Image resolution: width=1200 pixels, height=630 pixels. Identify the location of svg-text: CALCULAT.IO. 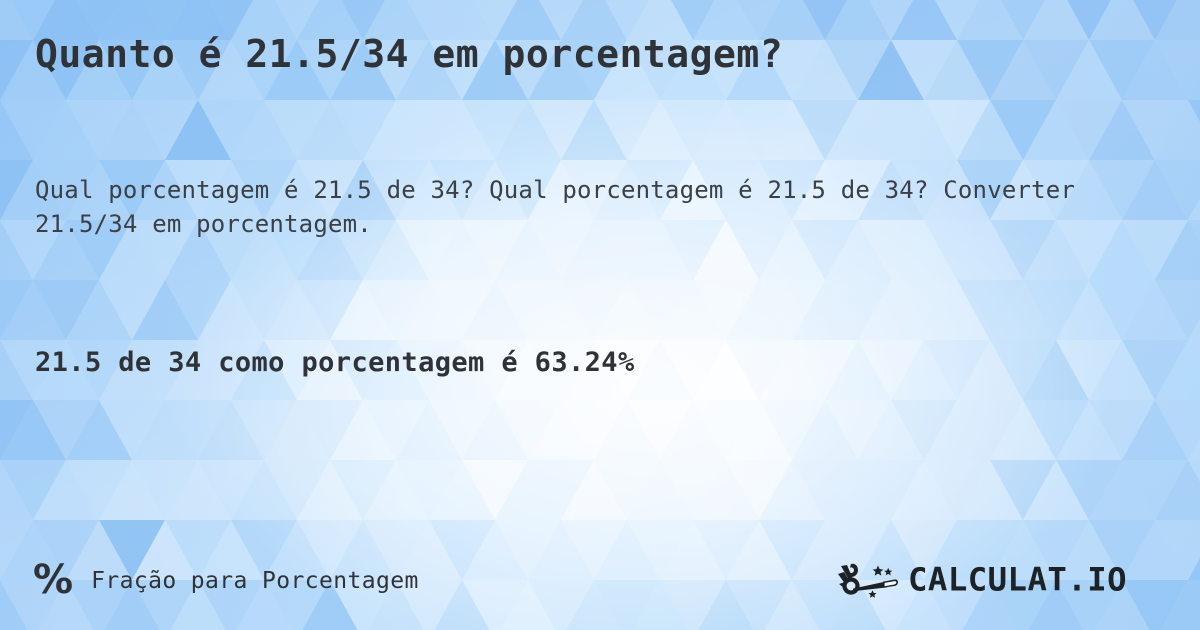
(1017, 579).